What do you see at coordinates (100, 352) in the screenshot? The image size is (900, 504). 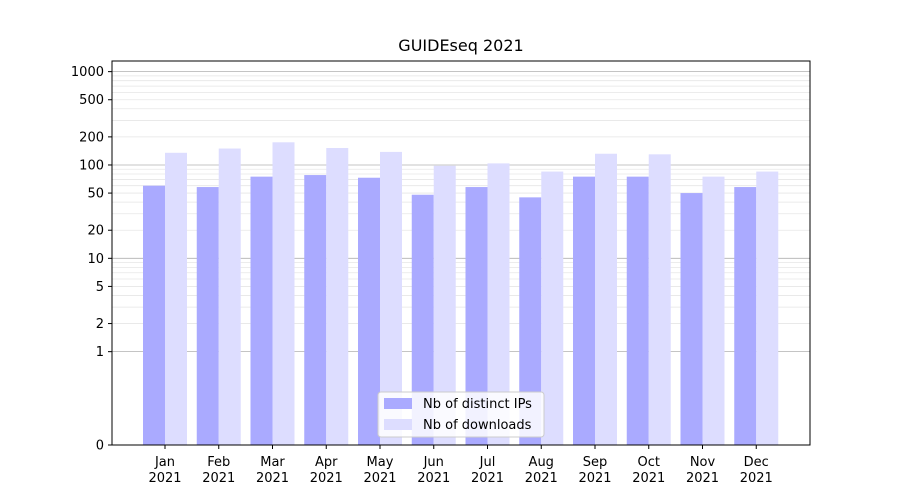 I see `y-tick-label: 1` at bounding box center [100, 352].